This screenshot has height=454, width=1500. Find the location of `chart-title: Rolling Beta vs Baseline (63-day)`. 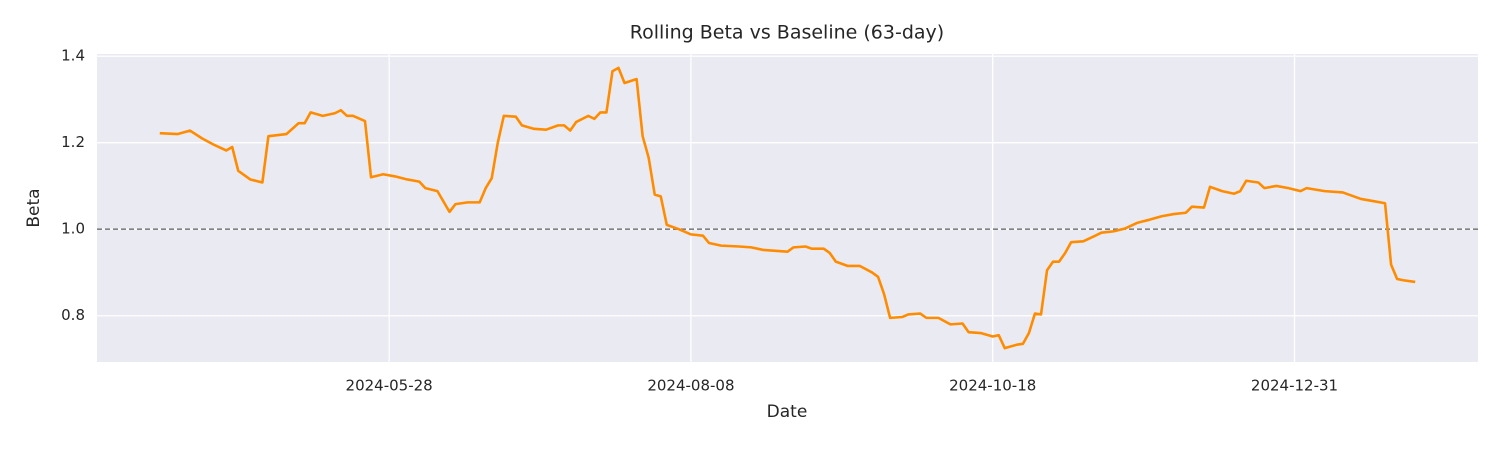

chart-title: Rolling Beta vs Baseline (63-day) is located at coordinates (787, 33).